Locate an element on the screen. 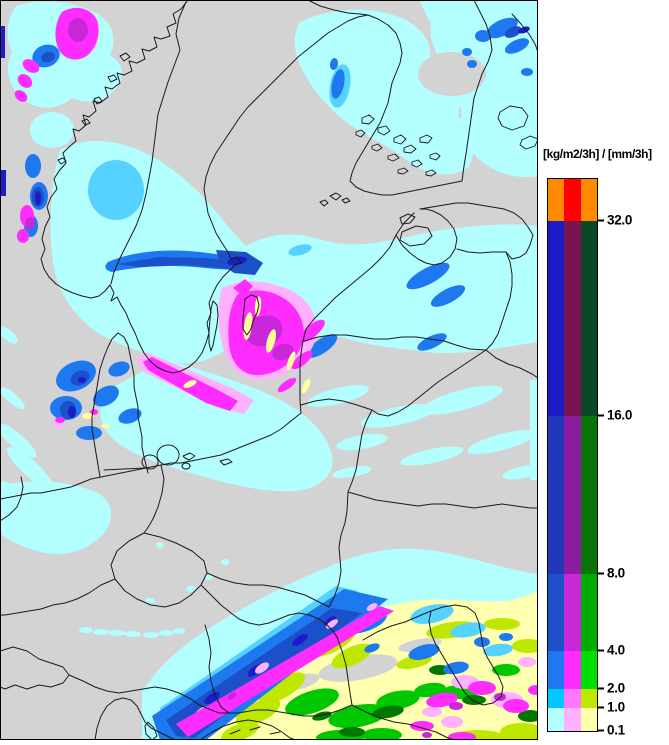 This screenshot has width=669, height=745. swiss-border is located at coordinates (35, 668).